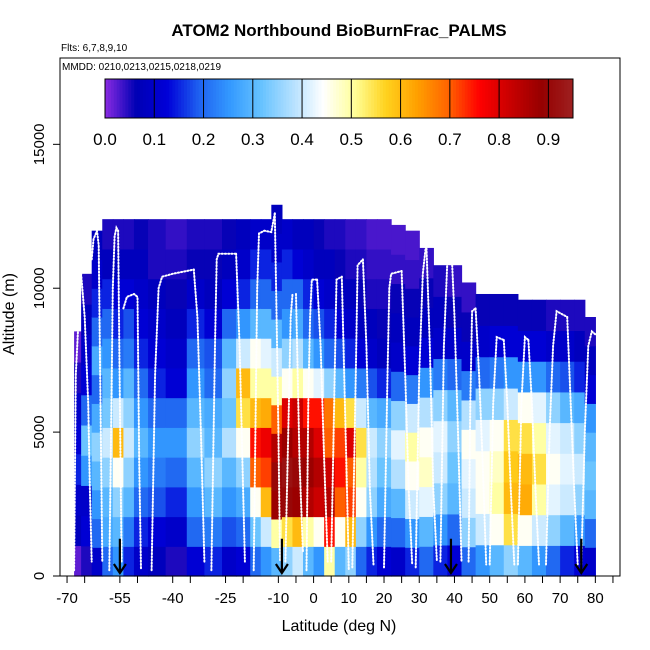  I want to click on x-tick-label: 20, so click(384, 598).